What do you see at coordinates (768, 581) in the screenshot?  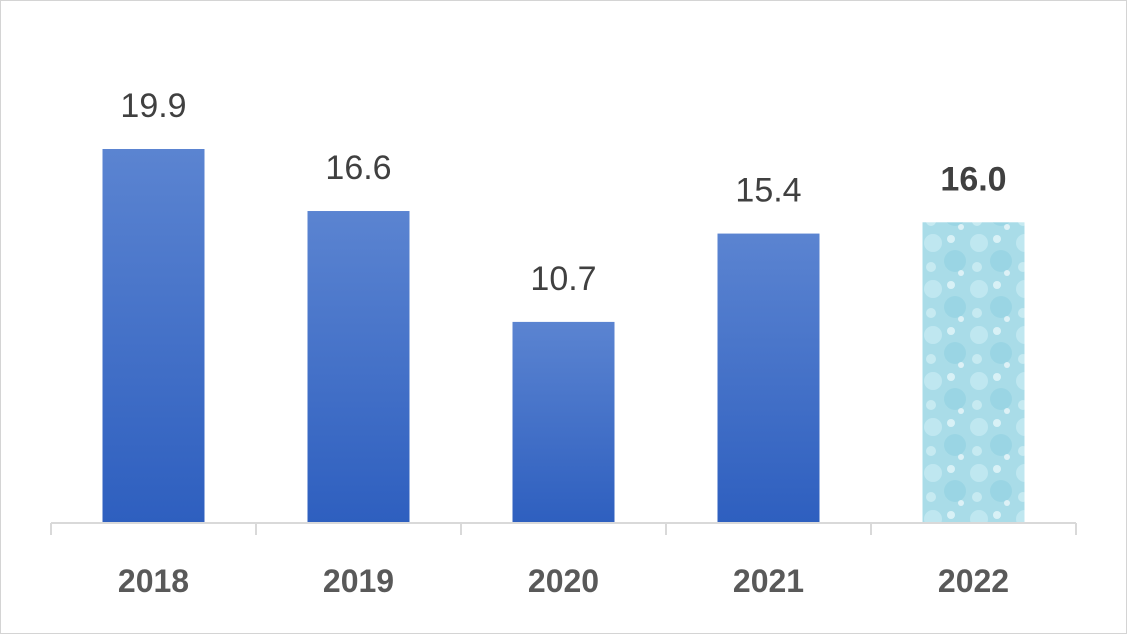 I see `x-tick-label-2021: 2021` at bounding box center [768, 581].